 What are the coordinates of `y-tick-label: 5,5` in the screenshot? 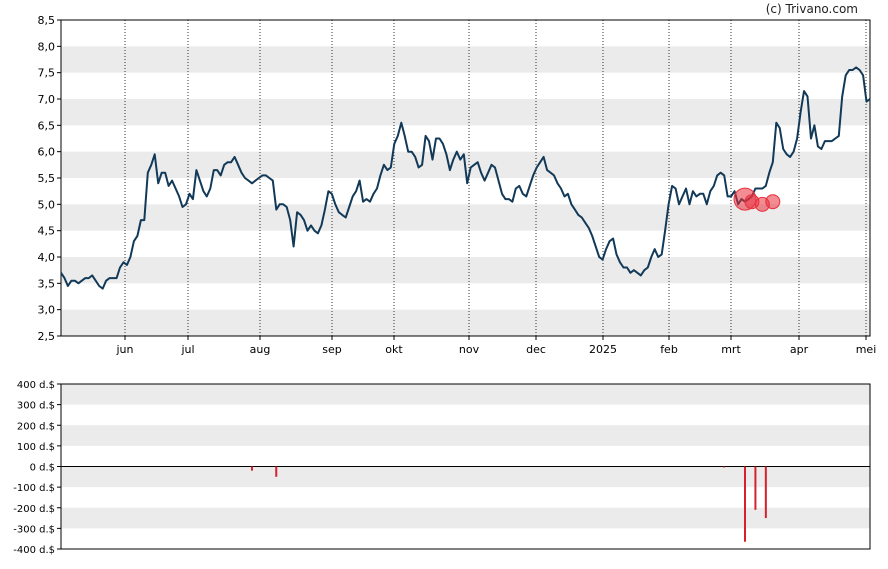 It's located at (47, 178).